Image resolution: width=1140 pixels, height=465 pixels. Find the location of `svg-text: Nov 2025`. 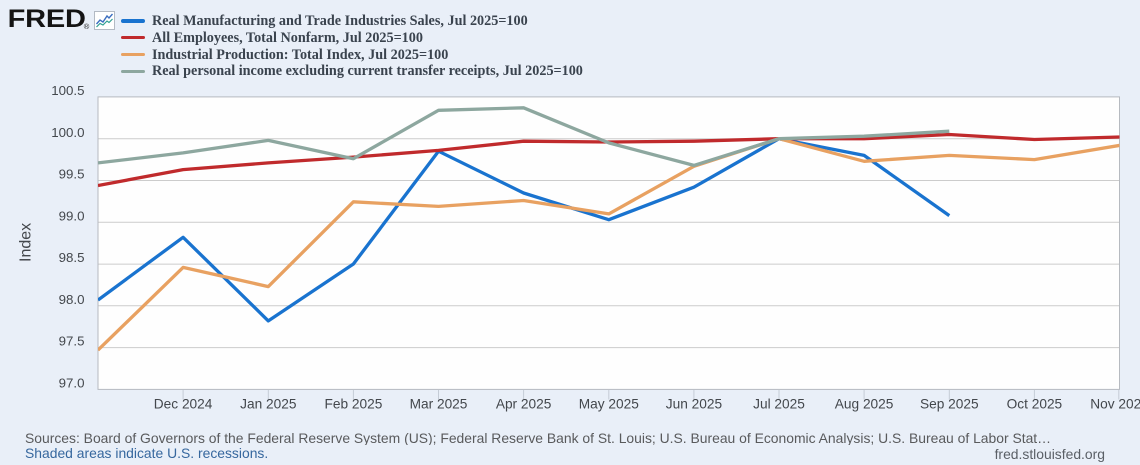

svg-text: Nov 2025 is located at coordinates (1115, 404).